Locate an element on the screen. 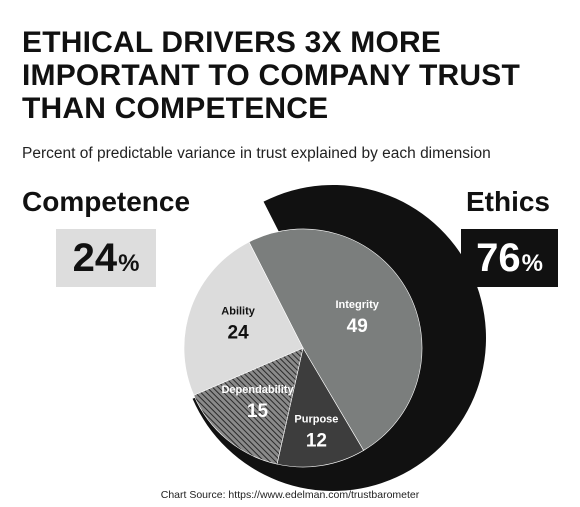  pie-slice-ability is located at coordinates (243, 318).